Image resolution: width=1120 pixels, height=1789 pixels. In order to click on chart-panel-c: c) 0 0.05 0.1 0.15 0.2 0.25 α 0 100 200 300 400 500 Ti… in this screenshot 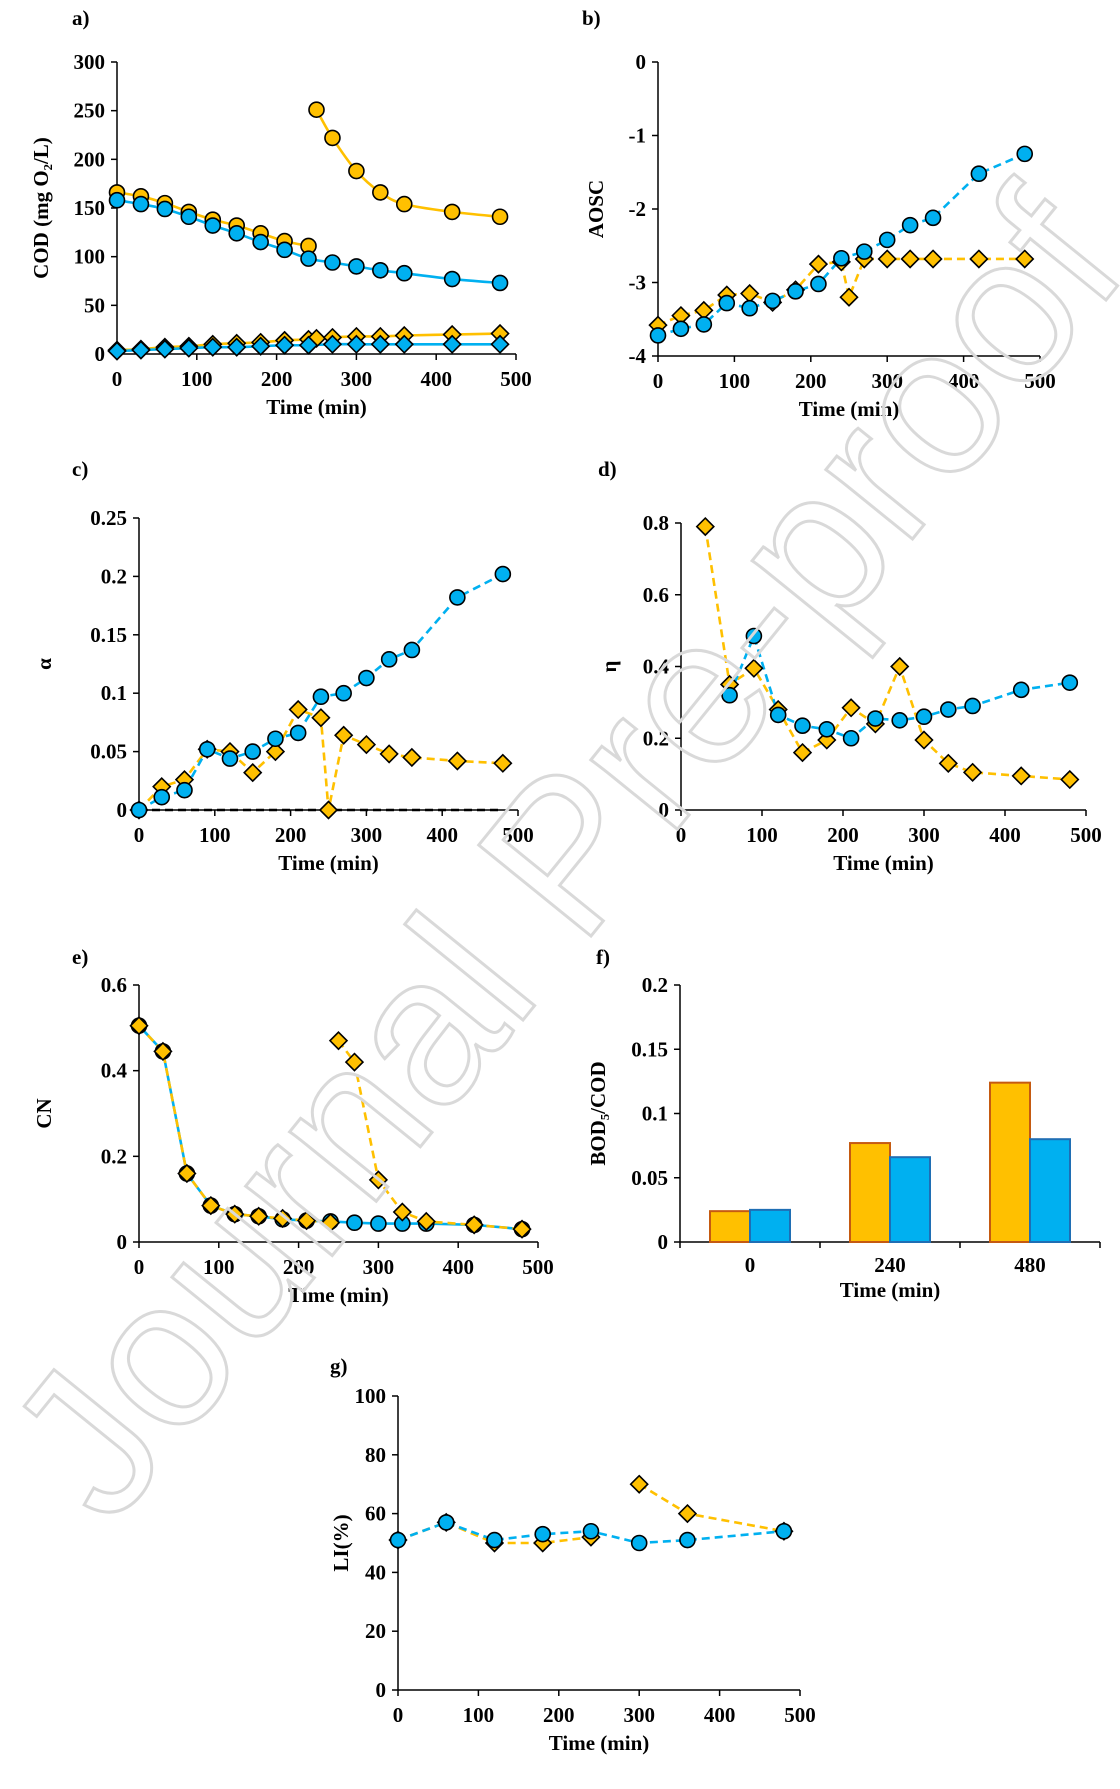, I will do `click(283, 666)`.